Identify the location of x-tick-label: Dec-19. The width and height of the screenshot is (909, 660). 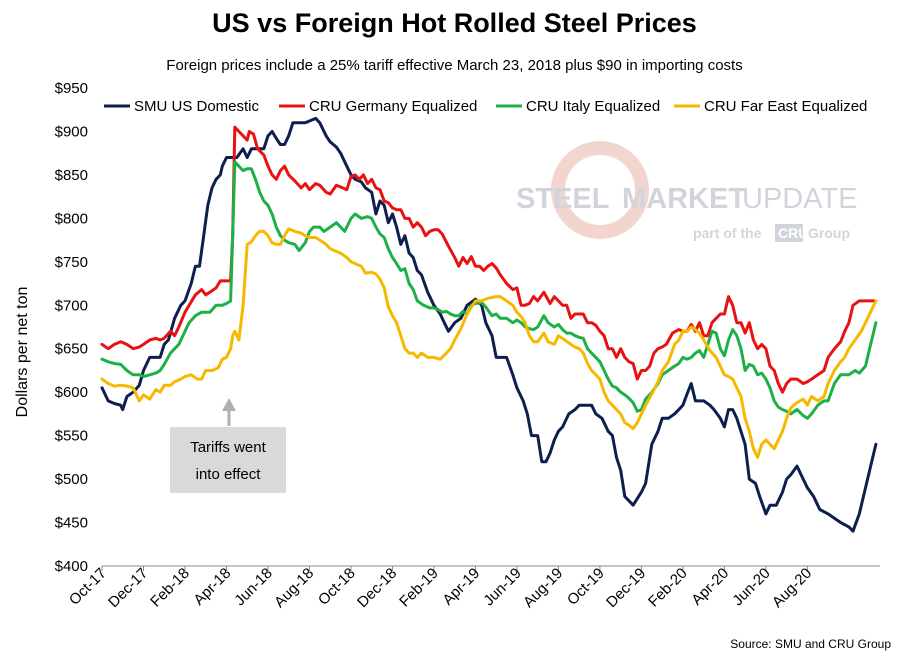
(626, 588).